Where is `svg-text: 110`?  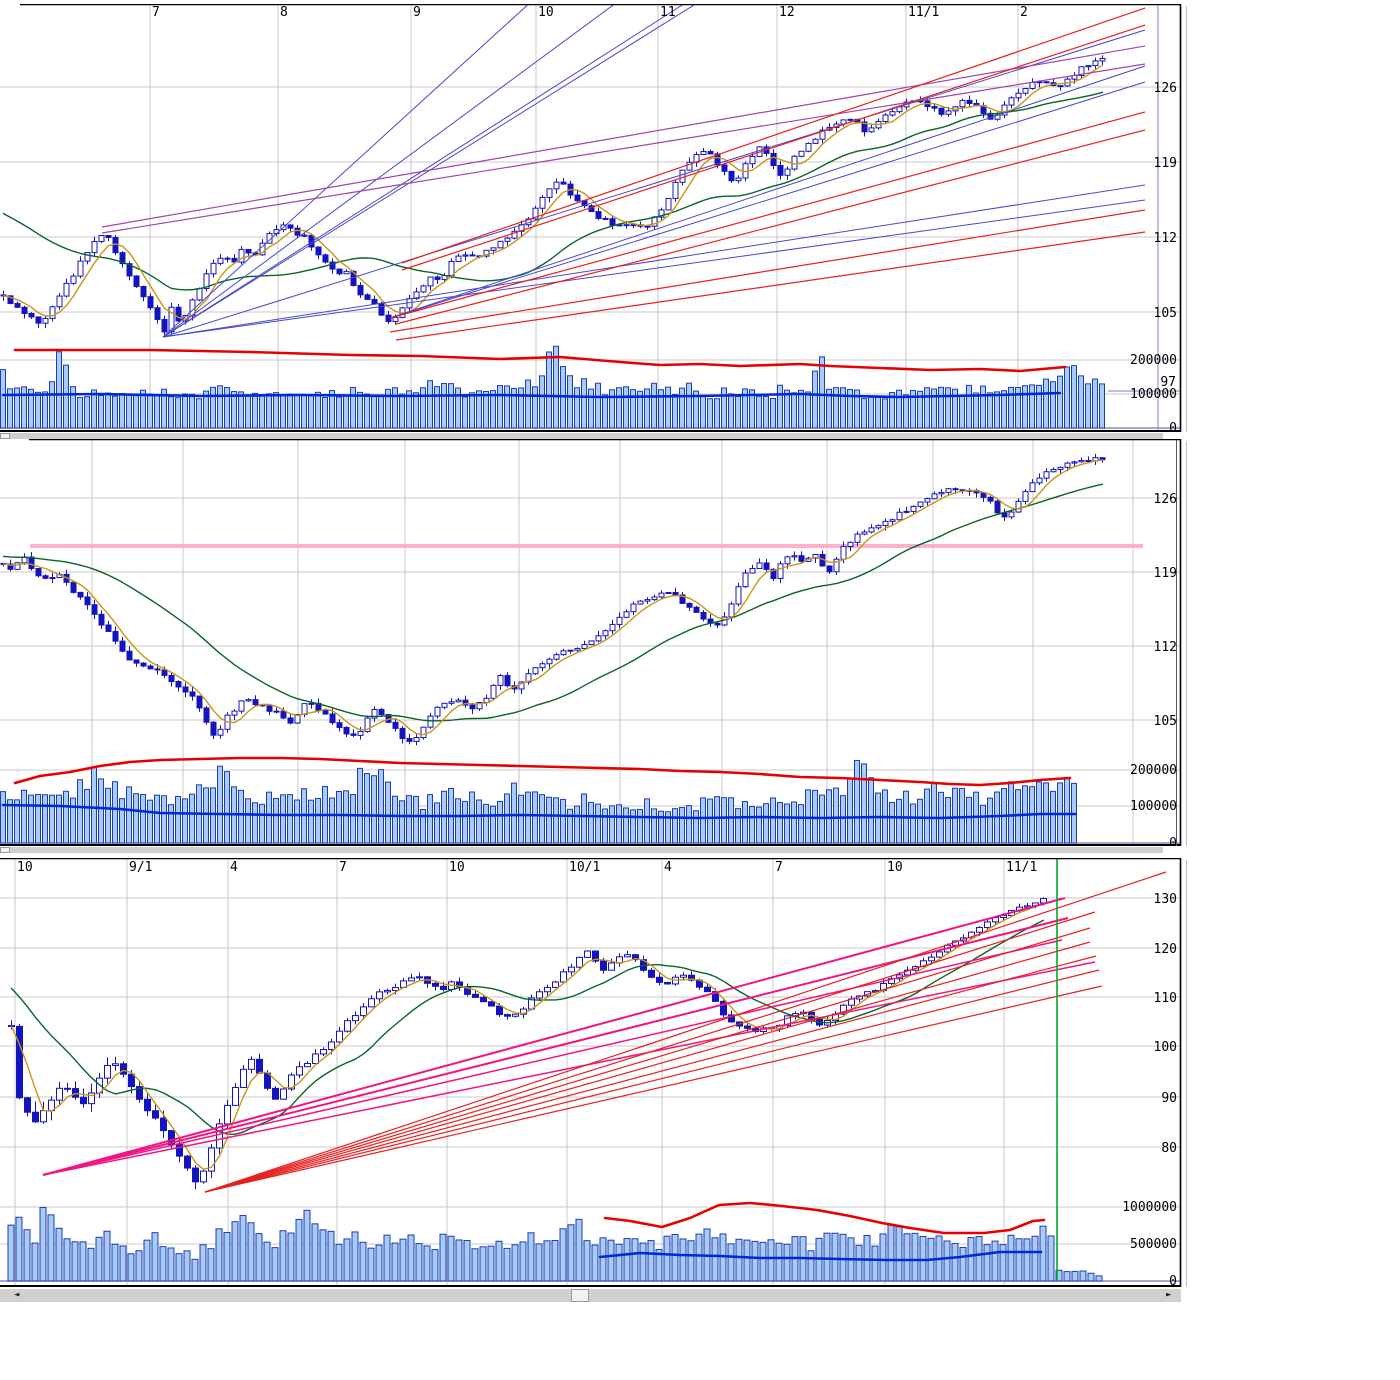 svg-text: 110 is located at coordinates (1165, 998).